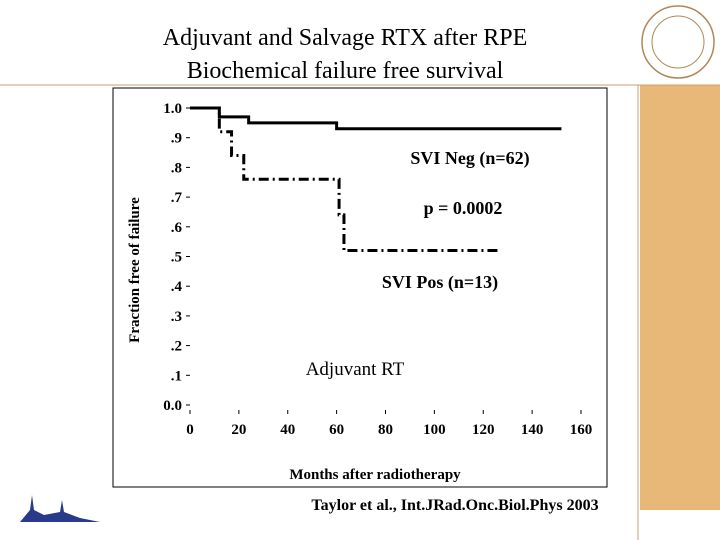  I want to click on x-tick-label: 100, so click(434, 430).